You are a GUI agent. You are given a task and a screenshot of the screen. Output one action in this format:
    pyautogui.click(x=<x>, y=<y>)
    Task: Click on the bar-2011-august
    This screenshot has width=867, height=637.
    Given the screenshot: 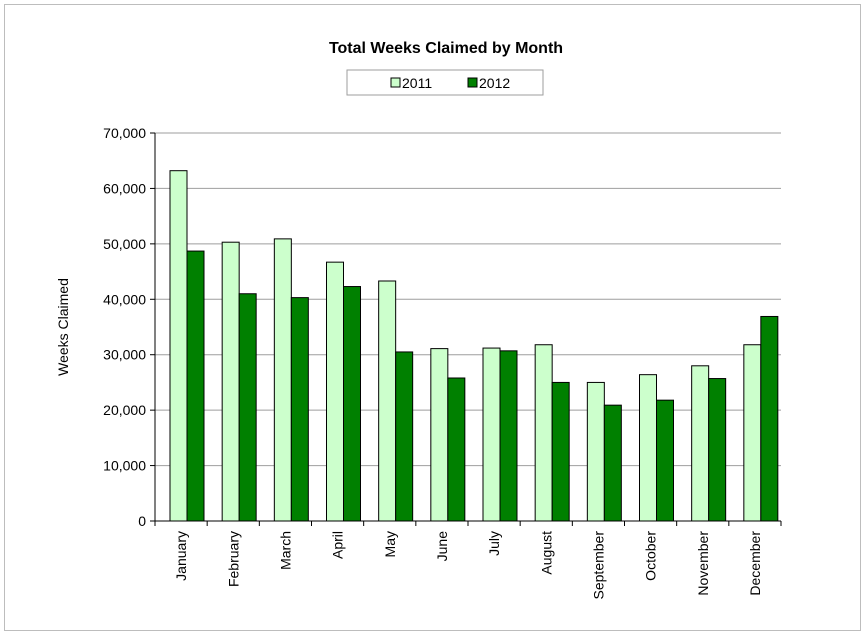 What is the action you would take?
    pyautogui.click(x=543, y=433)
    